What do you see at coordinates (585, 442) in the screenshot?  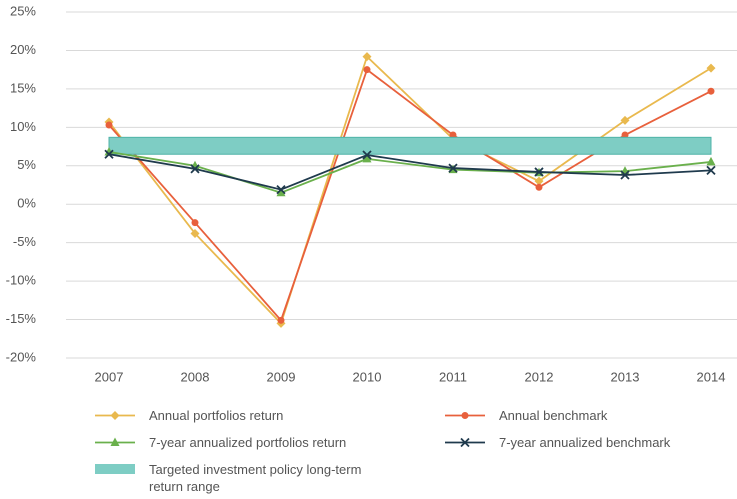 I see `legend-label: 7-year annualized benchmark` at bounding box center [585, 442].